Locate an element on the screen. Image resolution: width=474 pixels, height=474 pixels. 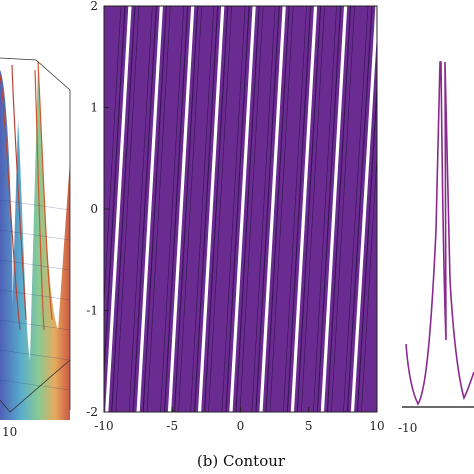
y-tick-label: 0 is located at coordinates (94, 209).